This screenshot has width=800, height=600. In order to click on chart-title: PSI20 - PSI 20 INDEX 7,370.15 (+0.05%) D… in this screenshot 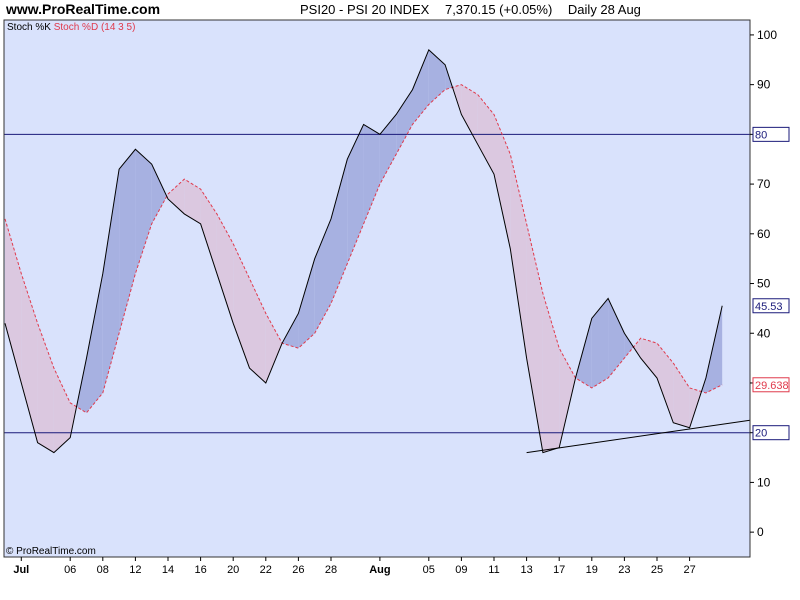, I will do `click(476, 9)`.